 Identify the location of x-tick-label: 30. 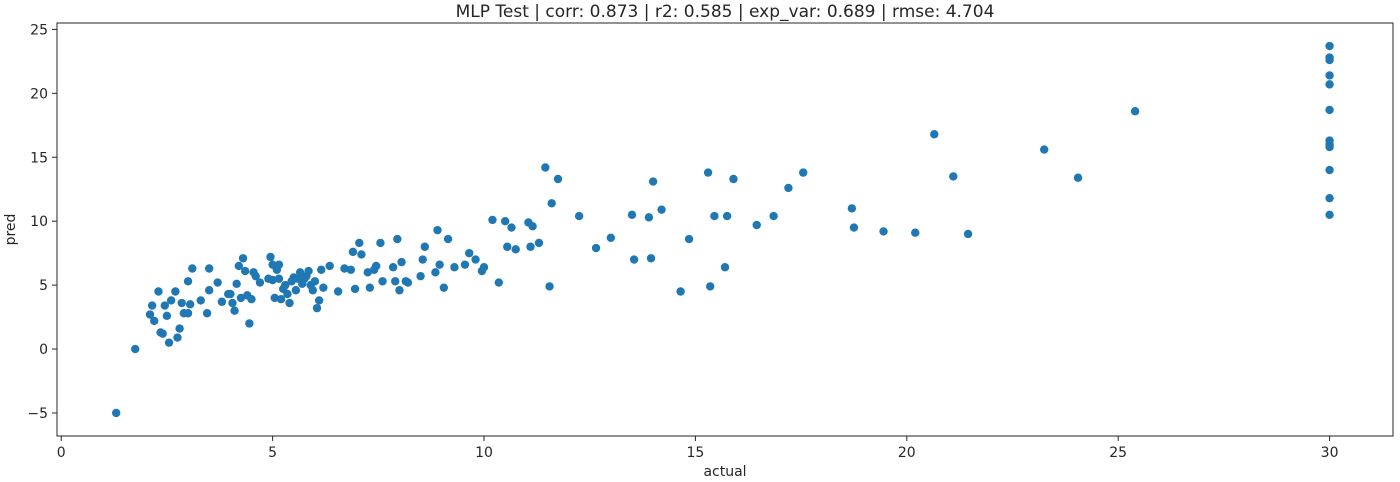
(1330, 453).